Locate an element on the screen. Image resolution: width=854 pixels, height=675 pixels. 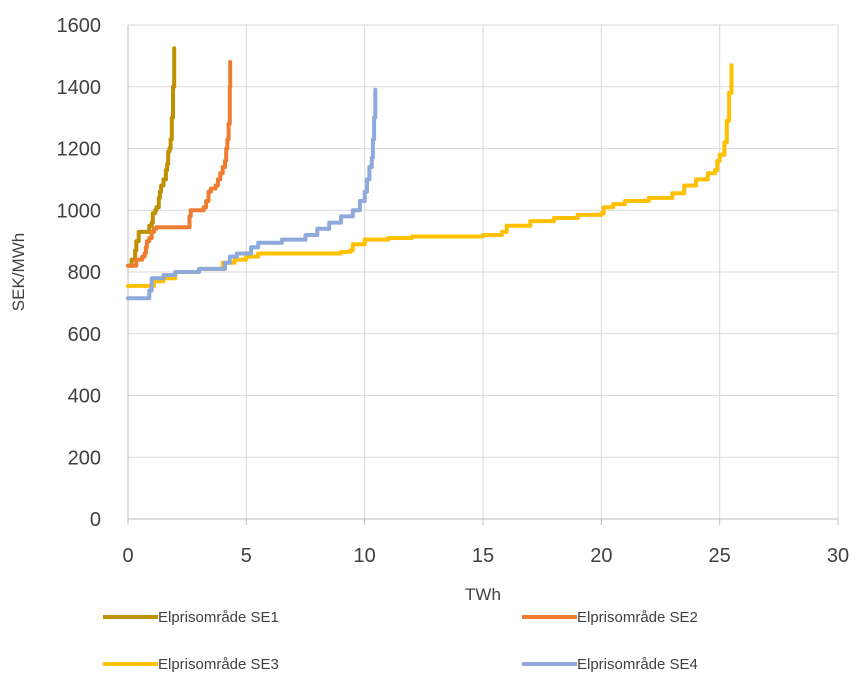
y-tick-label: 1600 is located at coordinates (79, 26).